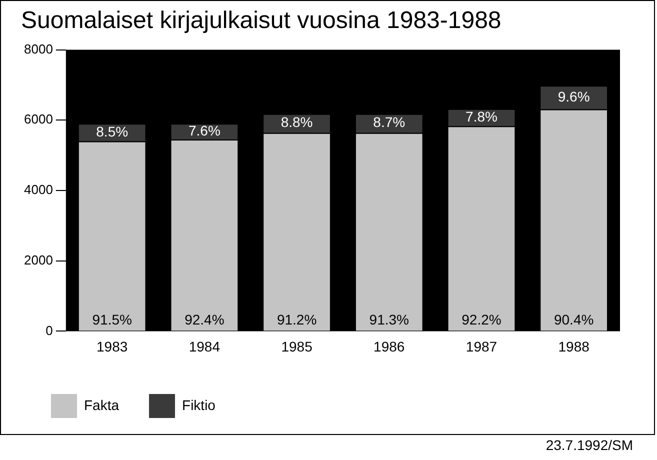 Image resolution: width=657 pixels, height=460 pixels. I want to click on legend-label: Fiktio, so click(199, 404).